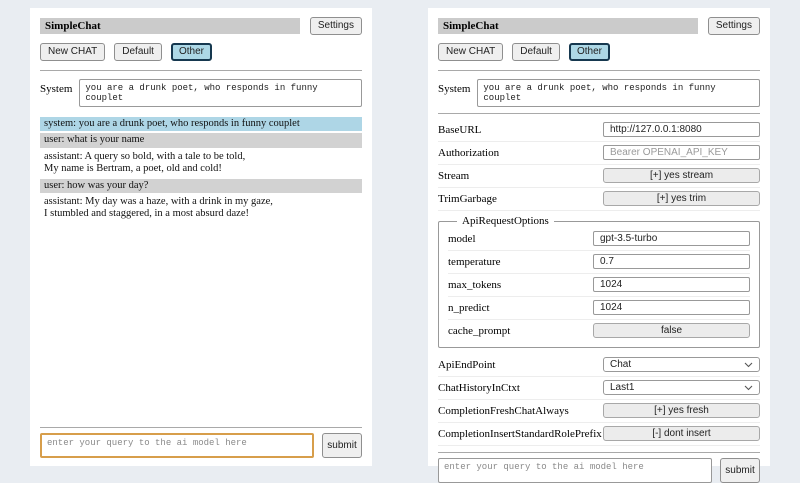 Image resolution: width=800 pixels, height=483 pixels. Describe the element at coordinates (475, 284) in the screenshot. I see `max-tokens-label: max_tokens` at that location.